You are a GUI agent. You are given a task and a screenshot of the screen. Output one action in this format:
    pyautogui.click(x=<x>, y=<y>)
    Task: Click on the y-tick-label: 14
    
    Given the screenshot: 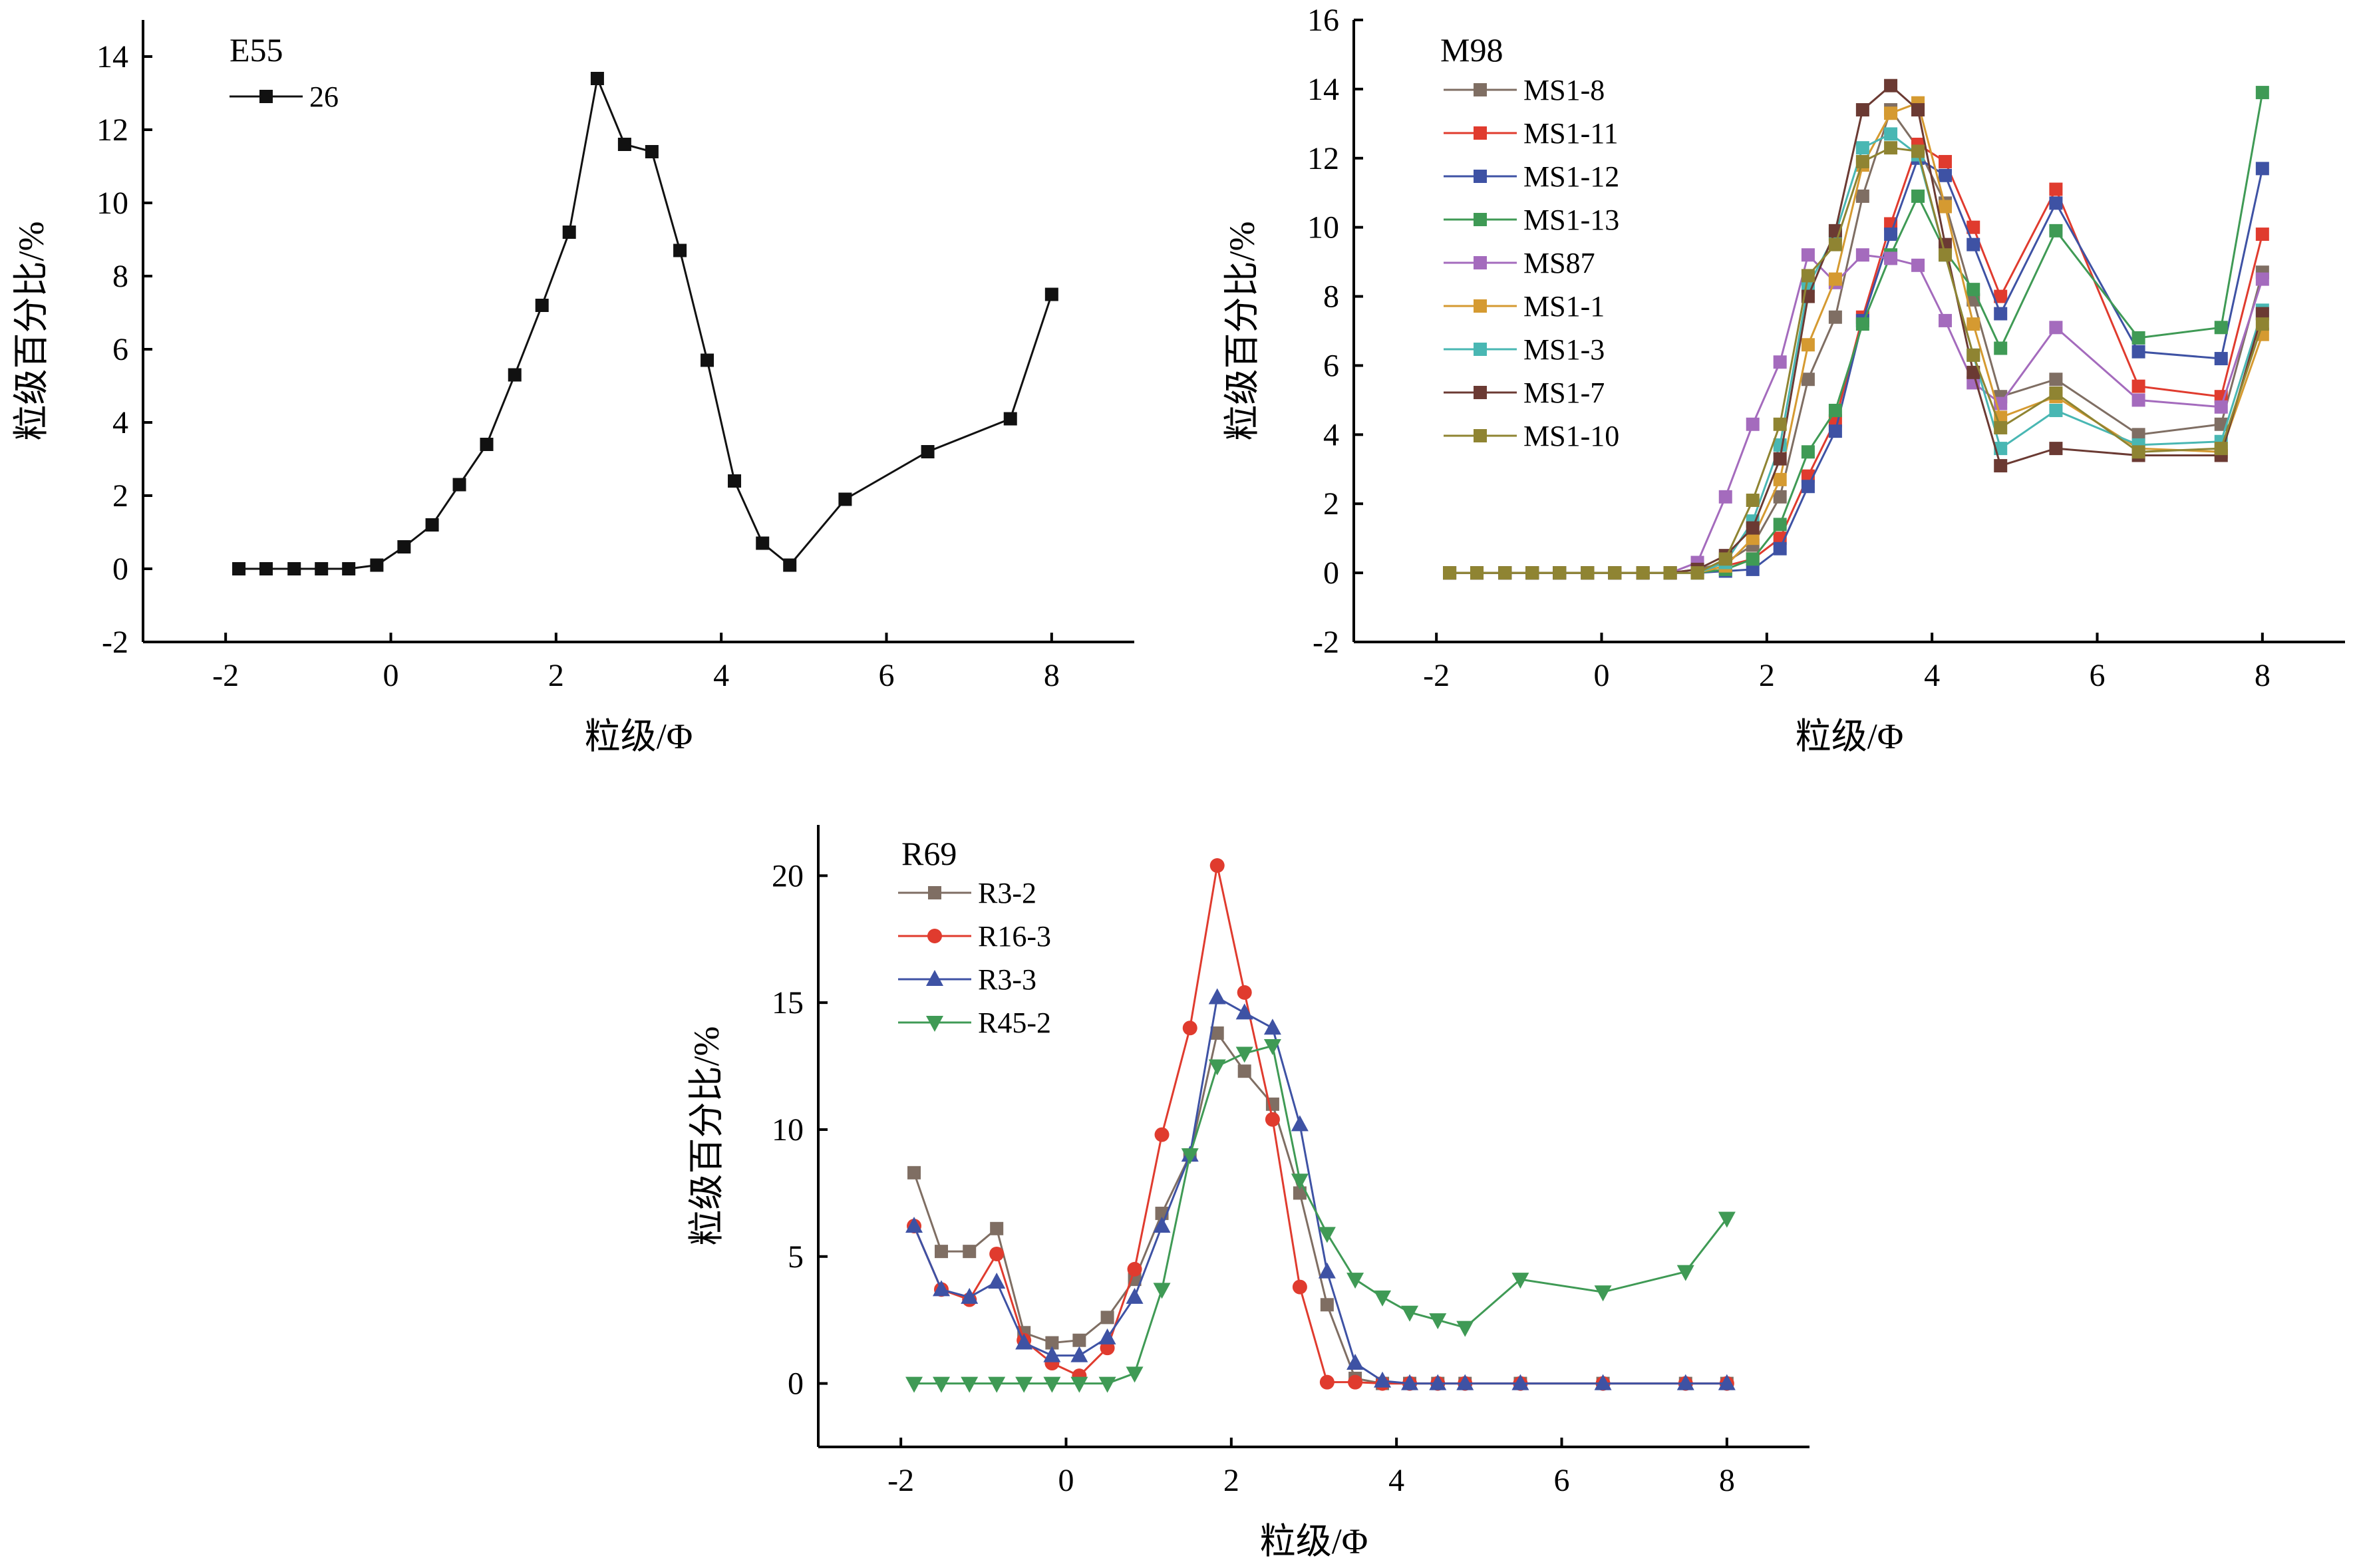 What is the action you would take?
    pyautogui.click(x=1323, y=89)
    